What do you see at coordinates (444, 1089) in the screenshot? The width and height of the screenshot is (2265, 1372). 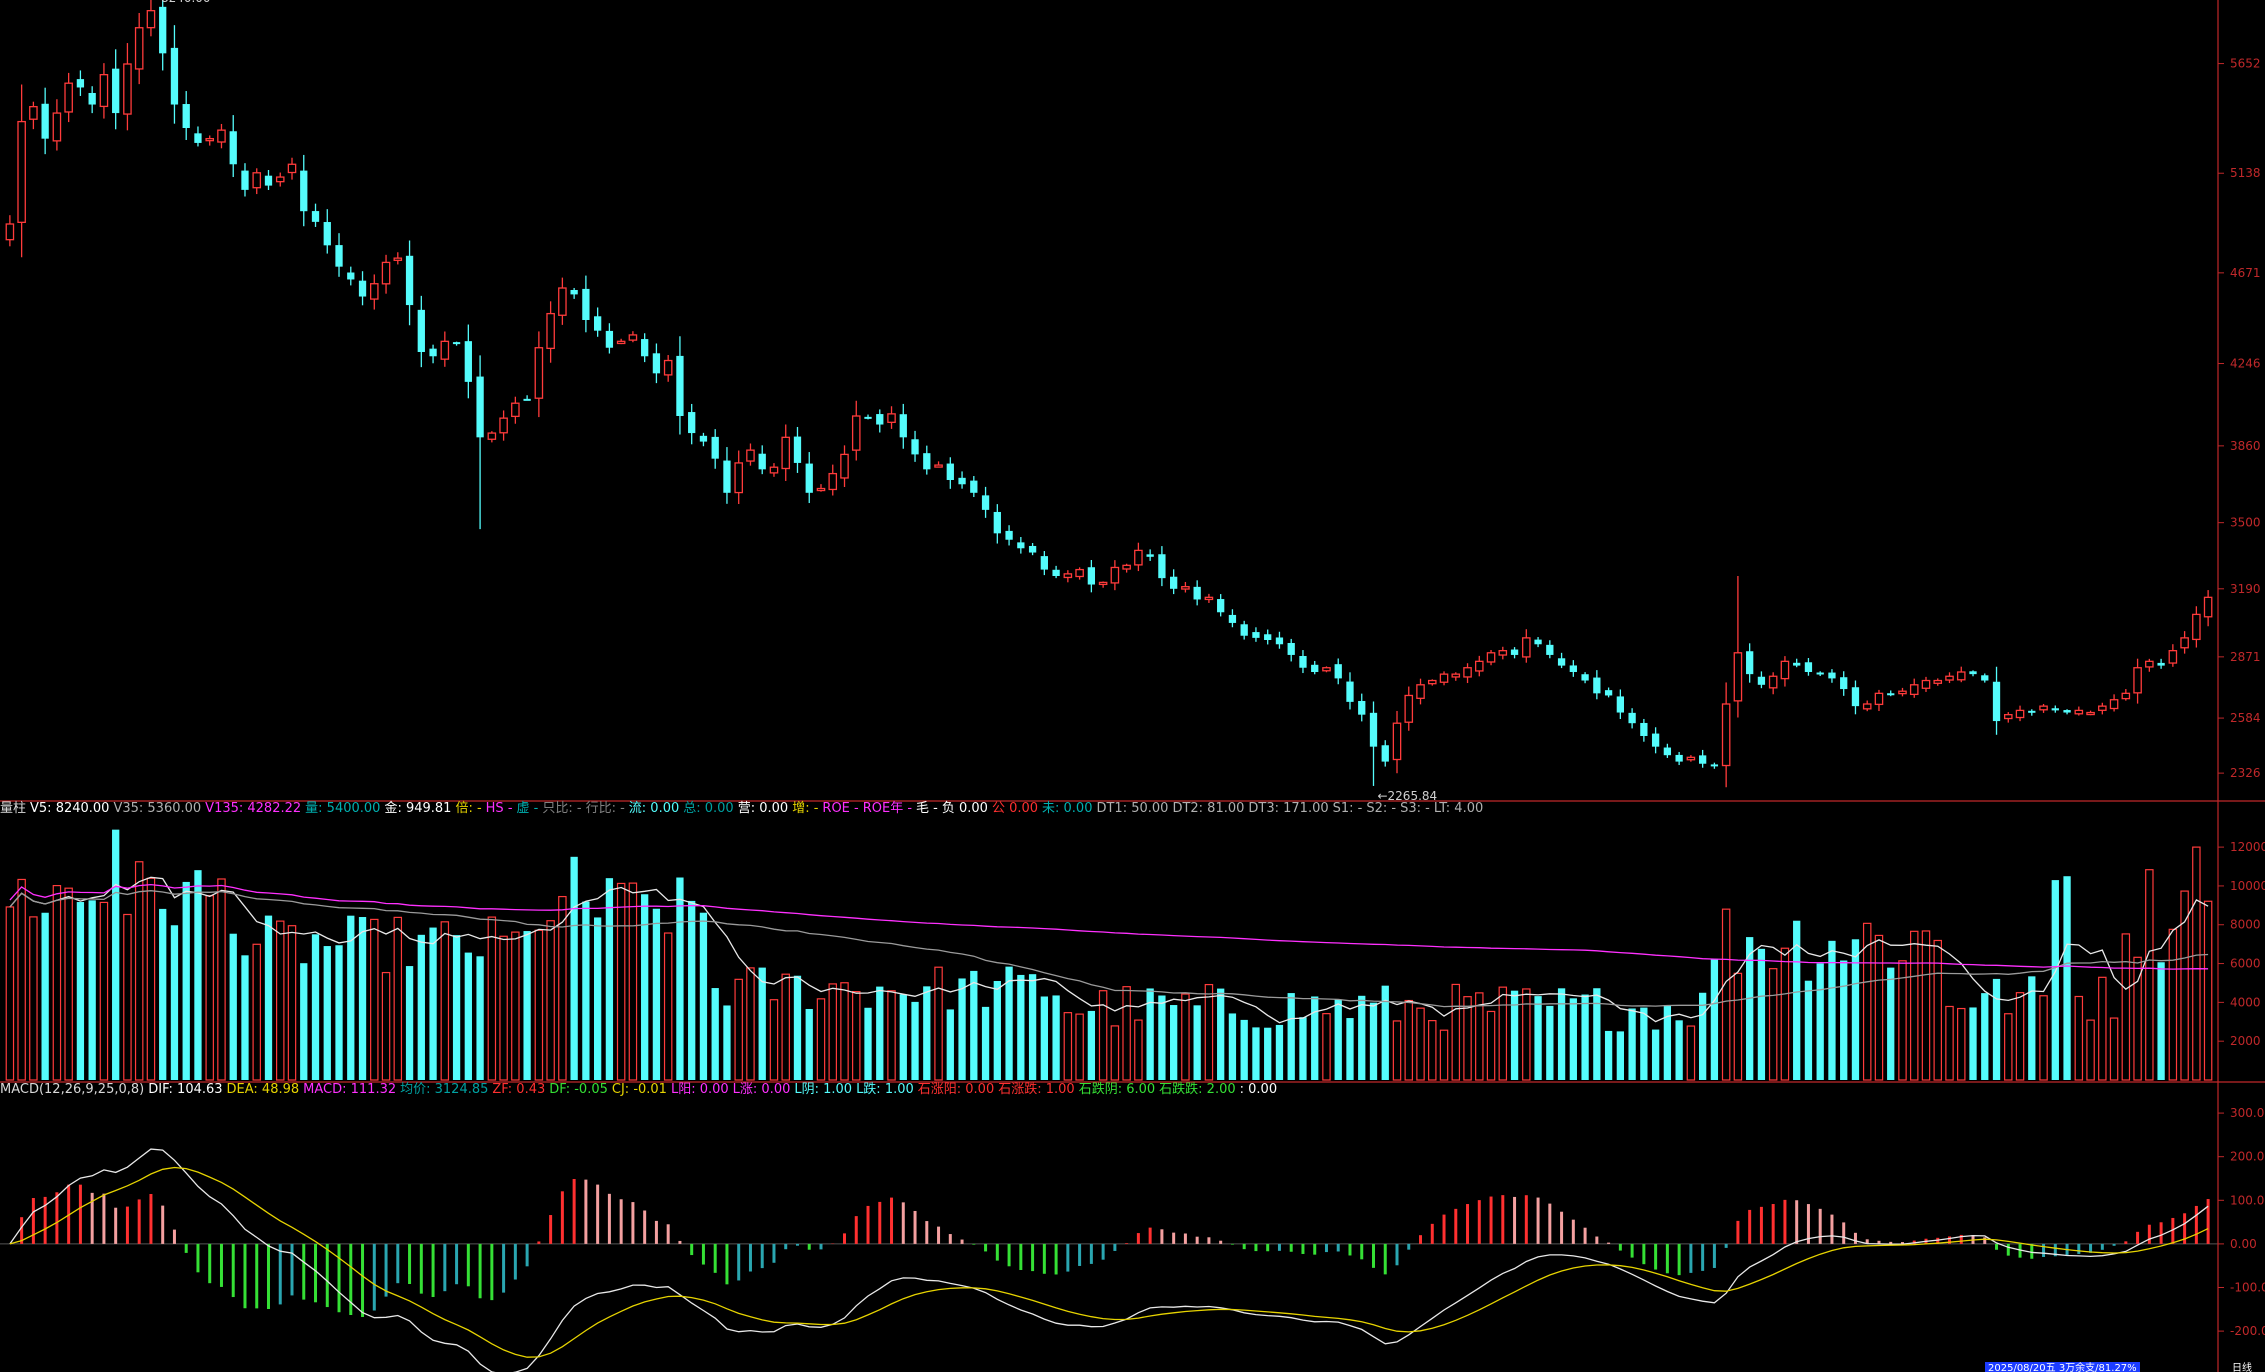 I see `macd-indicator-4: 均价: 3124.85` at bounding box center [444, 1089].